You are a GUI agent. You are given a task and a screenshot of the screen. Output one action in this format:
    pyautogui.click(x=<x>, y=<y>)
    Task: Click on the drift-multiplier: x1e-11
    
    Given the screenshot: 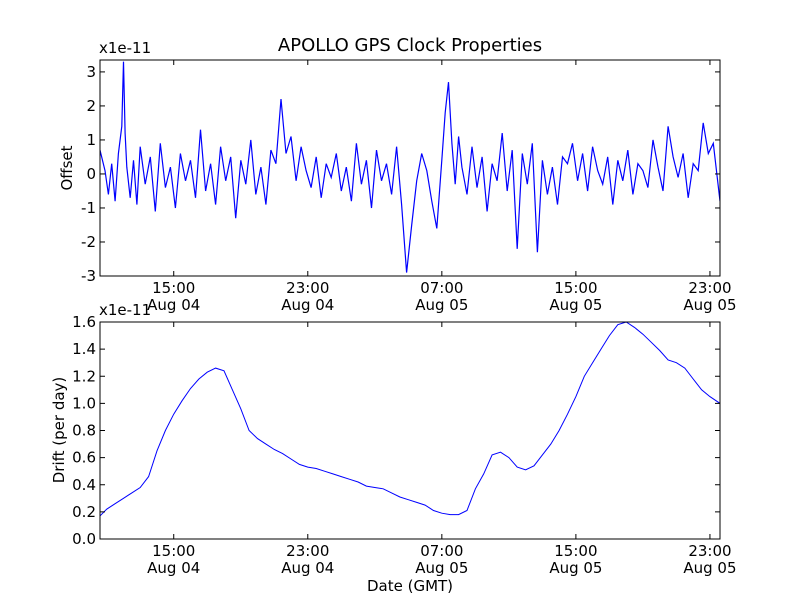 What is the action you would take?
    pyautogui.click(x=125, y=310)
    